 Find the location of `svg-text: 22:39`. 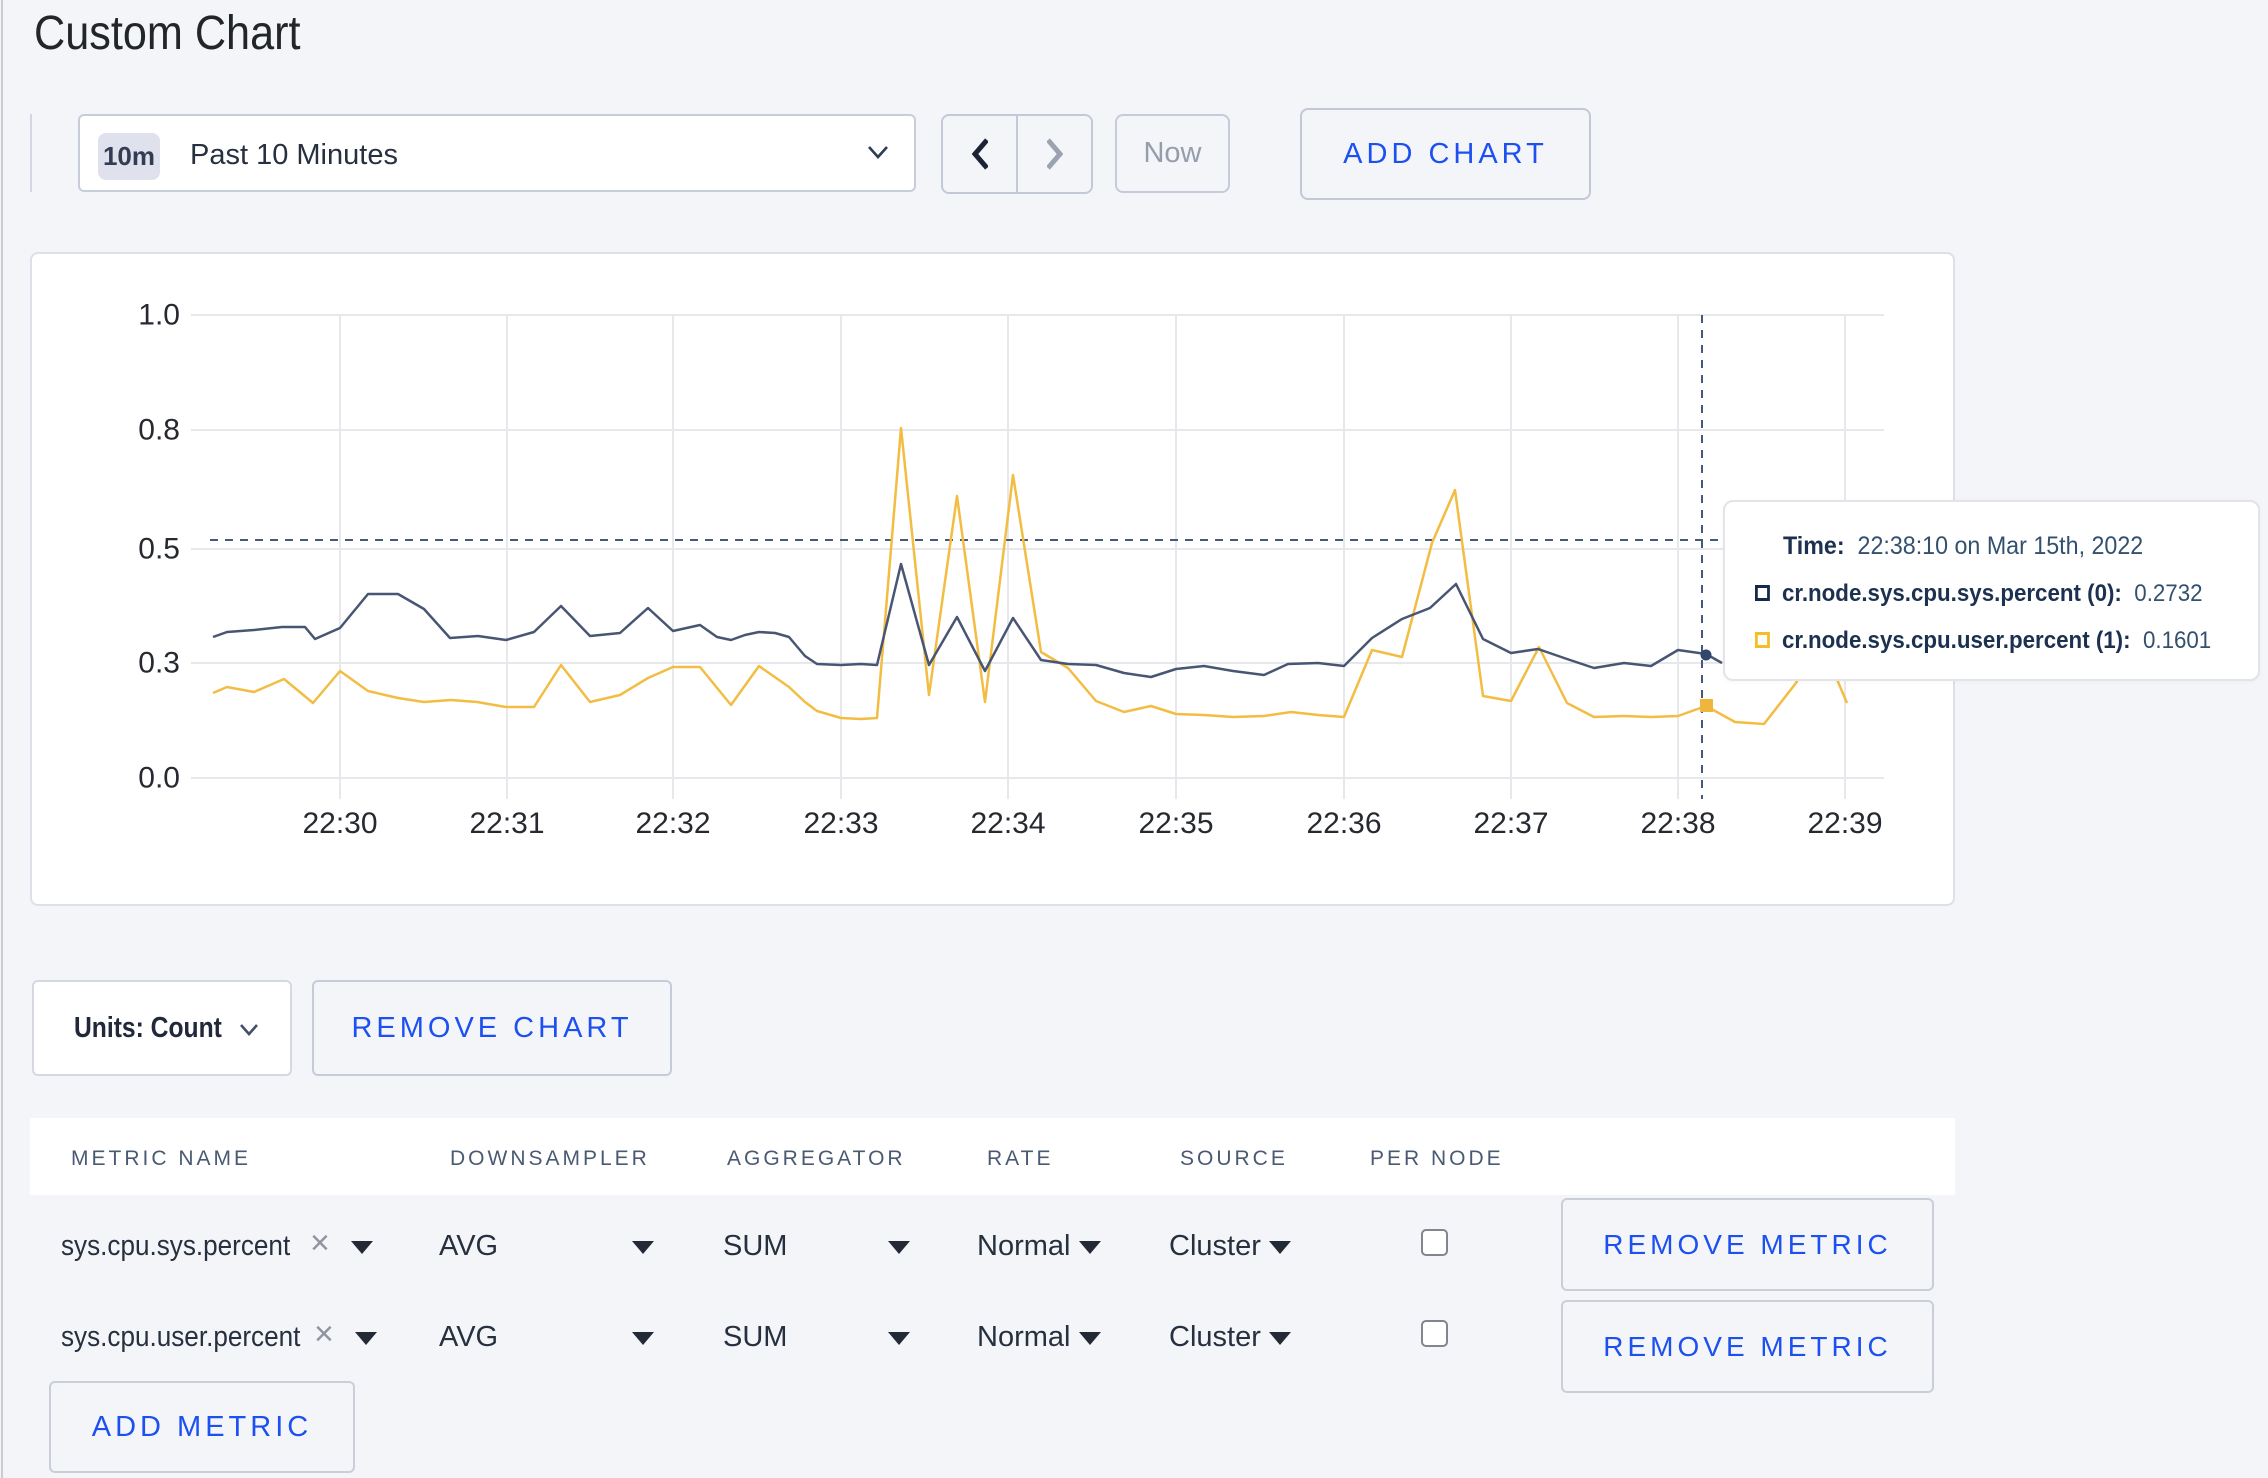

svg-text: 22:39 is located at coordinates (1844, 823).